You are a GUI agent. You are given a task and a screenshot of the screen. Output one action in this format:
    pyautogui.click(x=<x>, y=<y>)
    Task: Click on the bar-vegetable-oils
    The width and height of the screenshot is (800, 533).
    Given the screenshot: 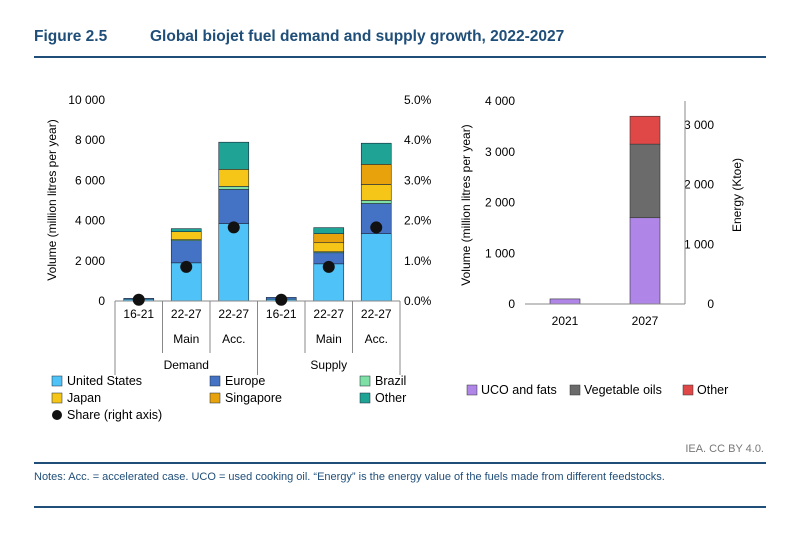 What is the action you would take?
    pyautogui.click(x=645, y=181)
    